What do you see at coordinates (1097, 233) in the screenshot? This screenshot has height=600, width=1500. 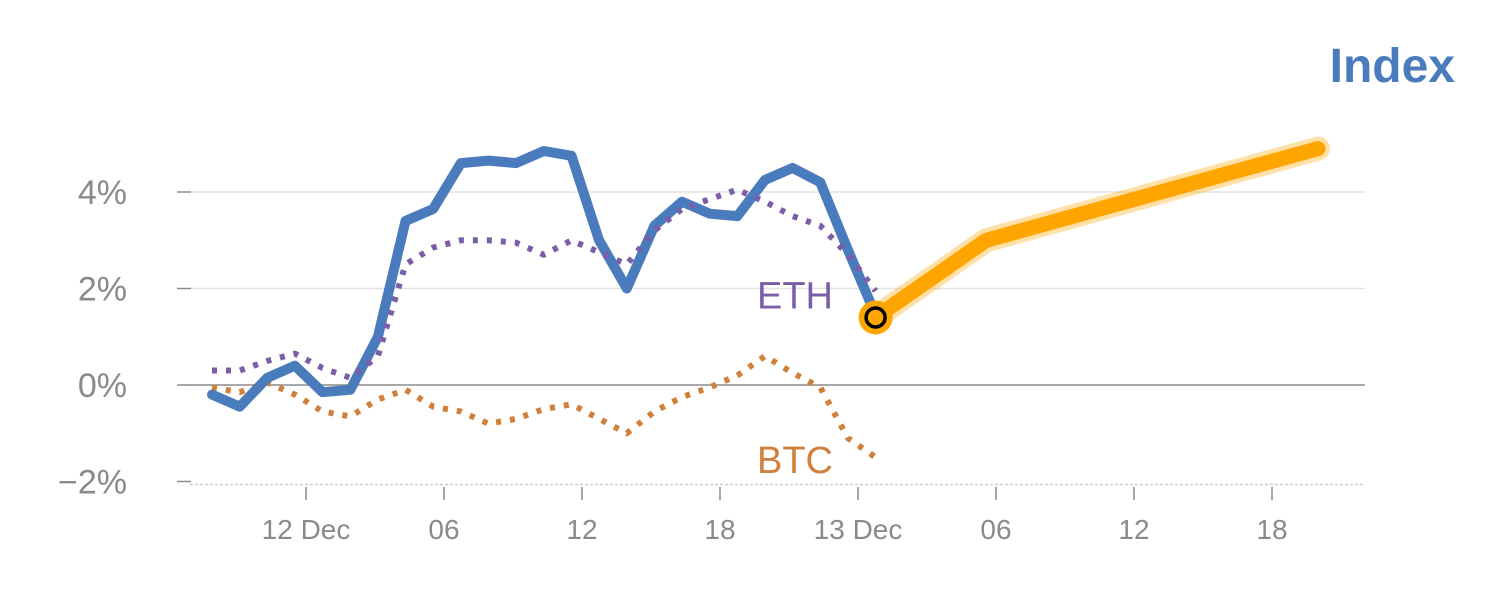 I see `forecast-line` at bounding box center [1097, 233].